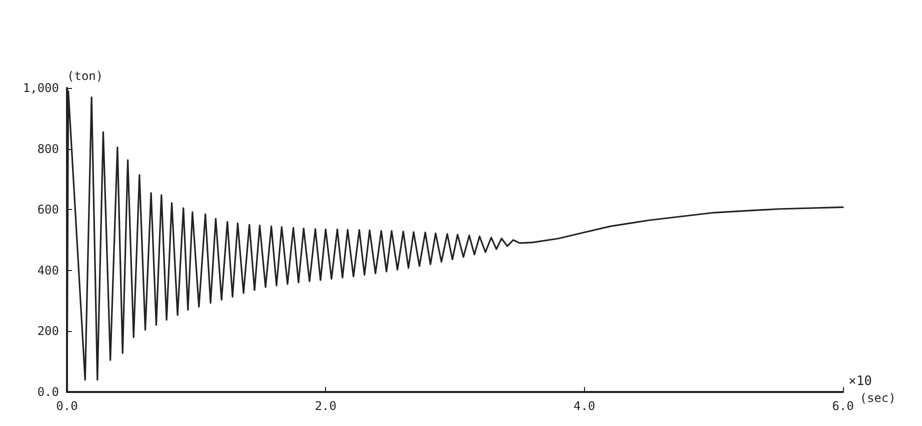  I want to click on x-tick-label: 6.0, so click(843, 406).